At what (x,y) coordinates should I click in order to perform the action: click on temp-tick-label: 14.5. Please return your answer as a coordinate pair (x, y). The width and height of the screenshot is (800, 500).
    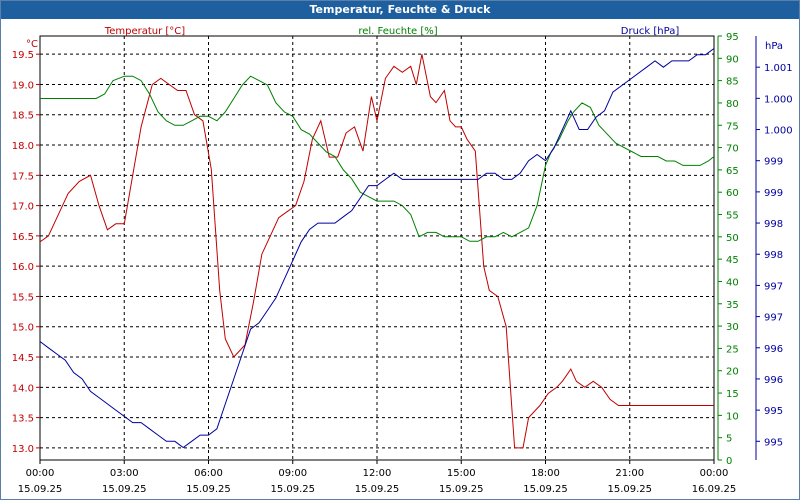
    Looking at the image, I should click on (23, 358).